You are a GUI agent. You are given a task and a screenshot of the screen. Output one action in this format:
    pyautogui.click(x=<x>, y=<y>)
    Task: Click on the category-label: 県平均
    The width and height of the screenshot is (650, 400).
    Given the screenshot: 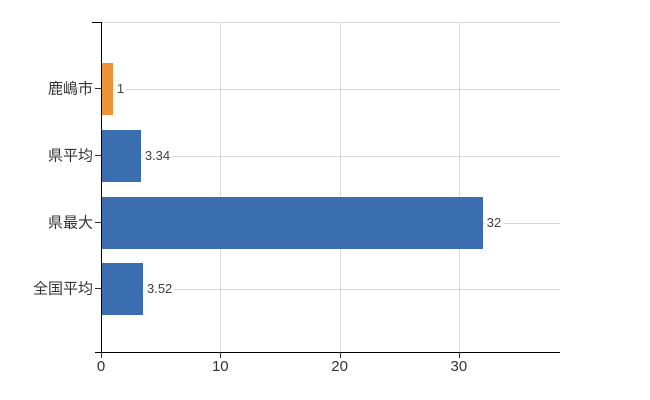 What is the action you would take?
    pyautogui.click(x=70, y=156)
    